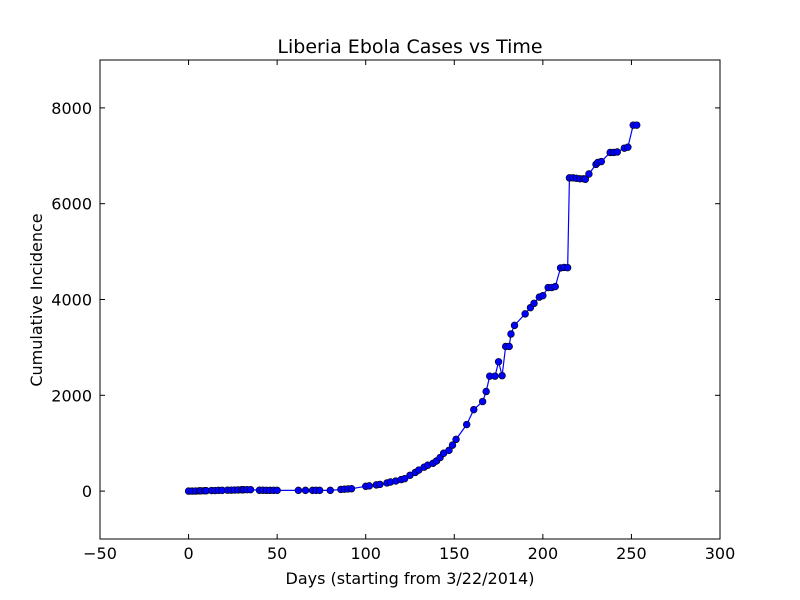  I want to click on y-tick-label: 6000, so click(71, 204).